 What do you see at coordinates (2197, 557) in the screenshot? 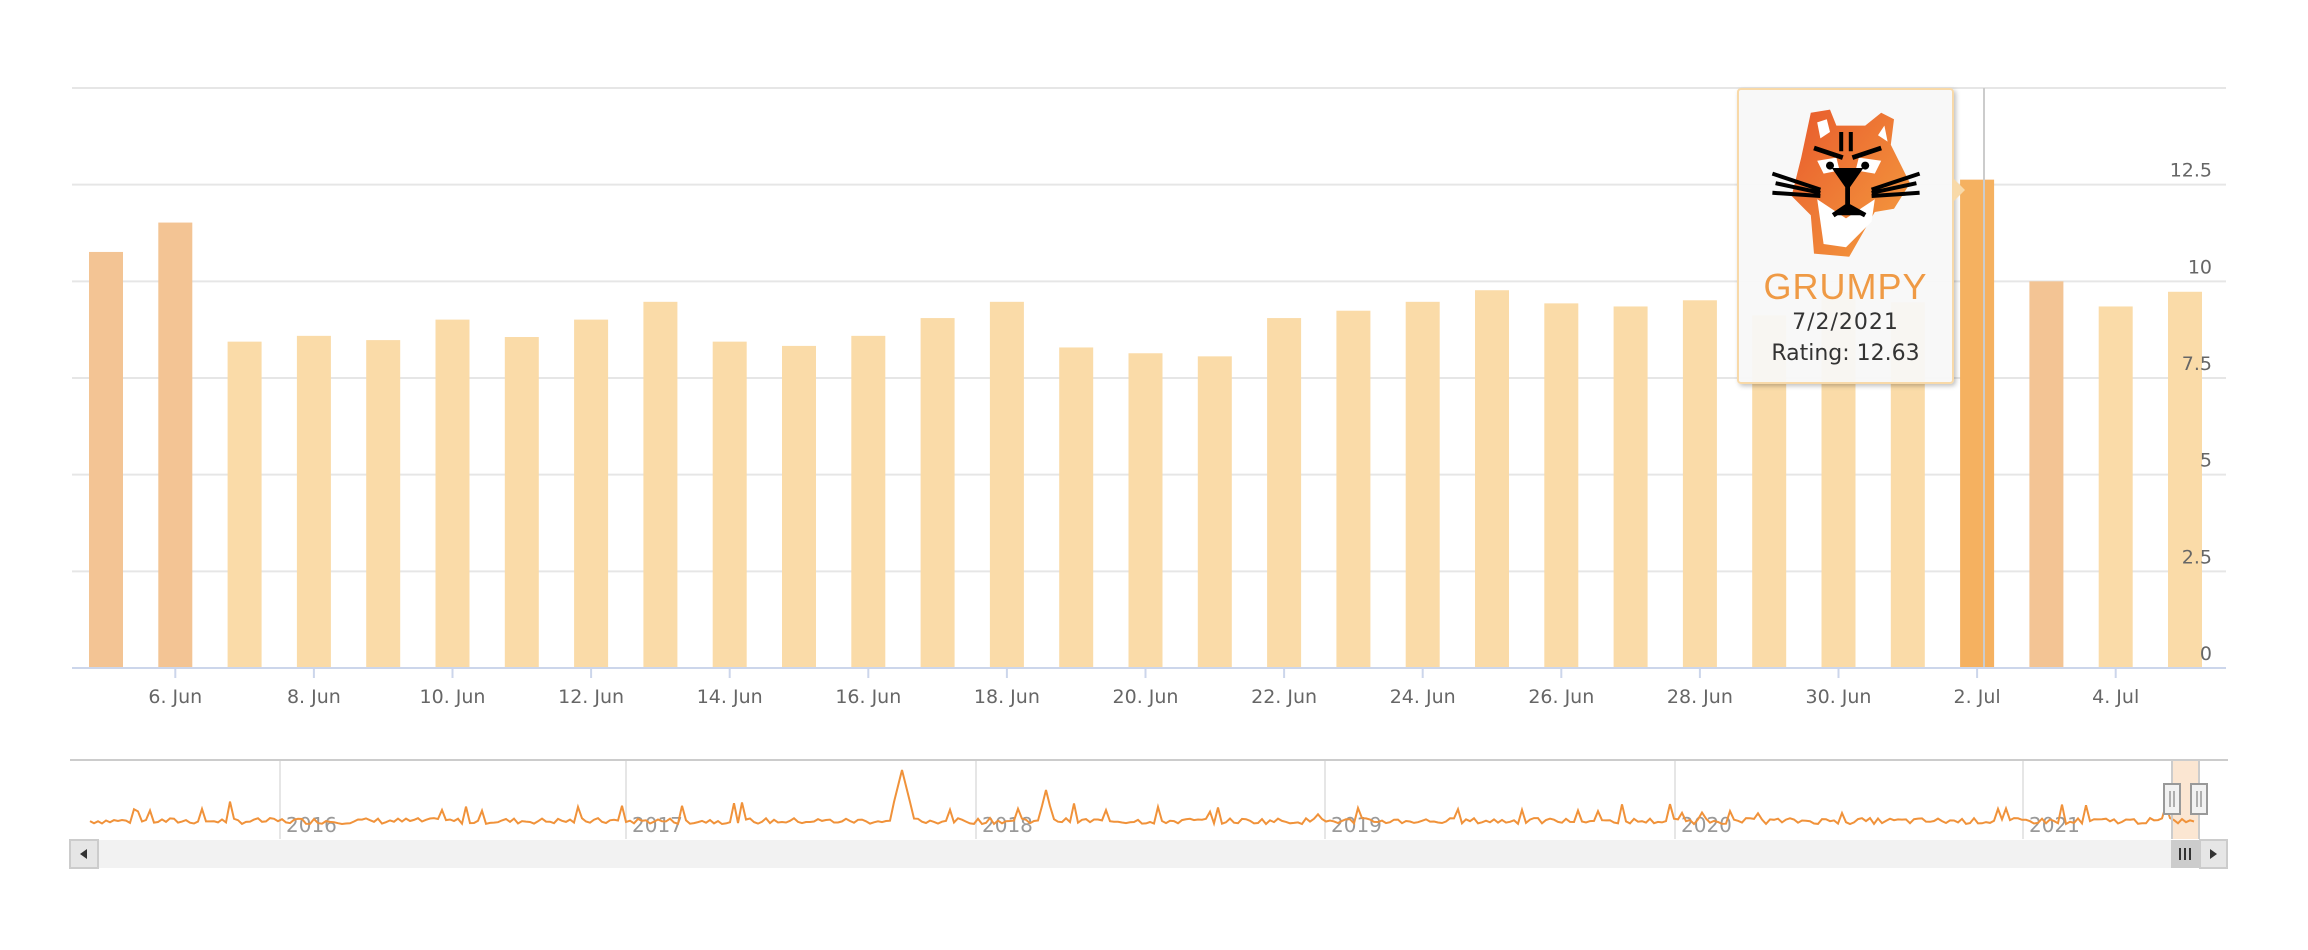
I see `y-tick-label: 2.5` at bounding box center [2197, 557].